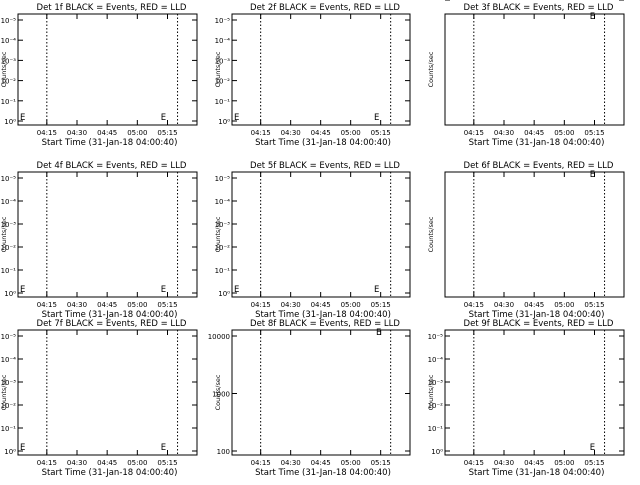 Image resolution: width=640 pixels, height=485 pixels. I want to click on panel-title: Det 3f BLACK = Events, RED = LLD, so click(539, 8).